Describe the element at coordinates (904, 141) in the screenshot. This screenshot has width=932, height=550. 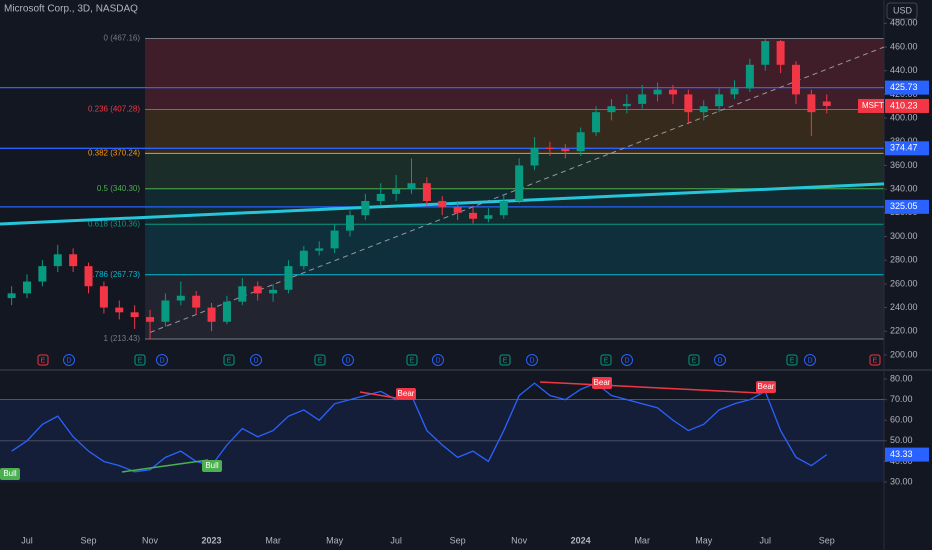
I see `y-tick-label: 380.00` at that location.